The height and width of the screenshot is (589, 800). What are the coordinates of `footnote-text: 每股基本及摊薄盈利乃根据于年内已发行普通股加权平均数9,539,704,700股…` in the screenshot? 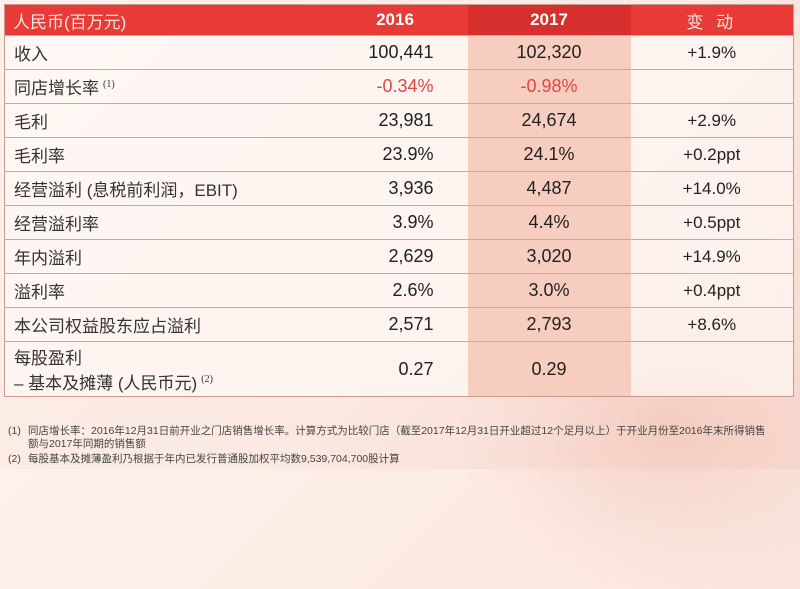 It's located at (214, 459).